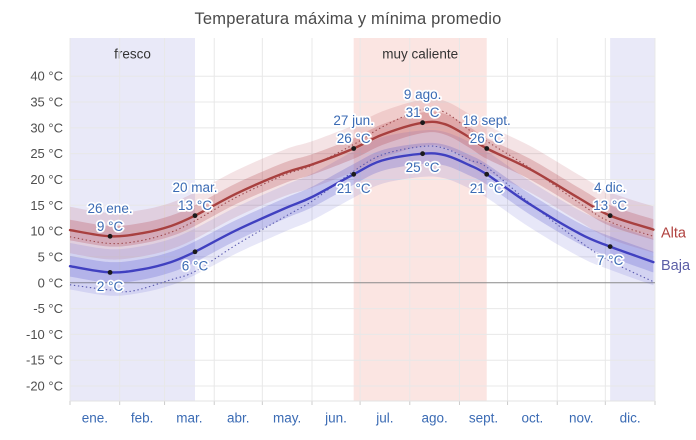 The width and height of the screenshot is (696, 440). I want to click on annotation-high-date-5: 4 dic., so click(610, 187).